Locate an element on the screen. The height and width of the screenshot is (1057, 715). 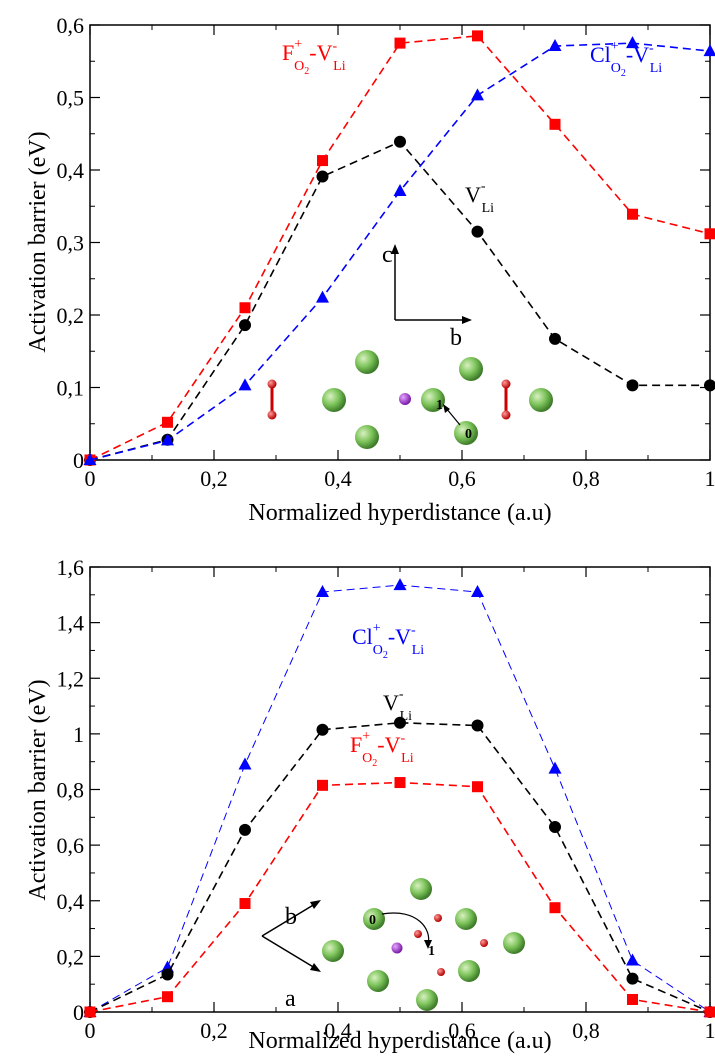
x-axis-label: Normalized hyperdistance (a.u) is located at coordinates (399, 513).